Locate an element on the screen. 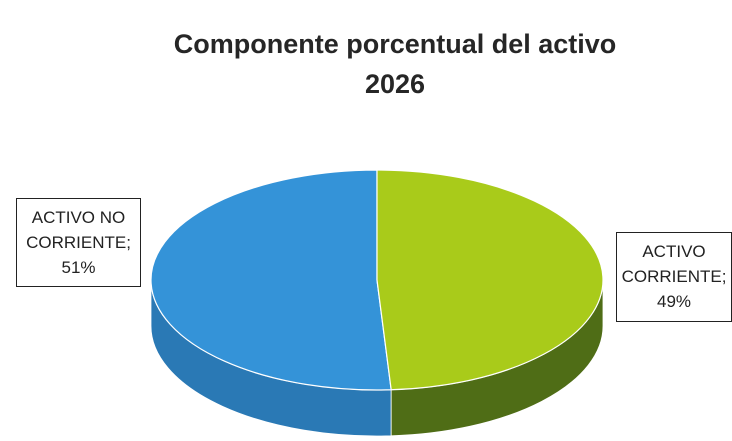 The height and width of the screenshot is (441, 732). data-label-activo-no-corriente: ACTIVO NO CORRIENTE; 51% is located at coordinates (78, 242).